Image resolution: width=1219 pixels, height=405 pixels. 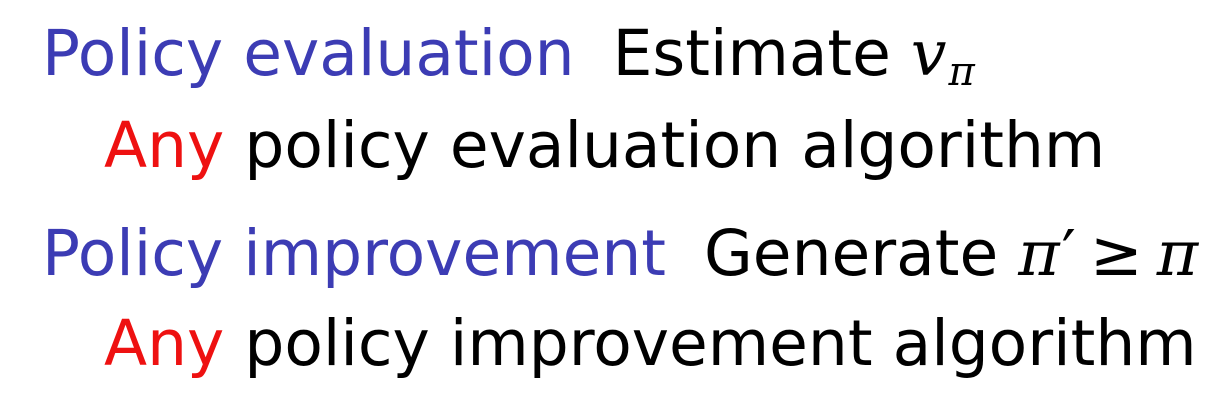 I want to click on v-pi-formula: vπ, so click(x=942, y=54).